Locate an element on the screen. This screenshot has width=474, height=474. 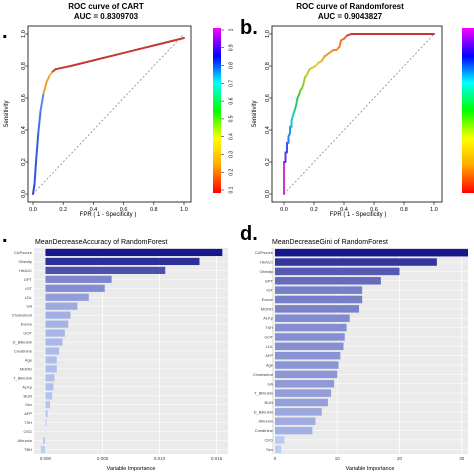
accuracy-category-label: GPT is located at coordinates (28, 279).